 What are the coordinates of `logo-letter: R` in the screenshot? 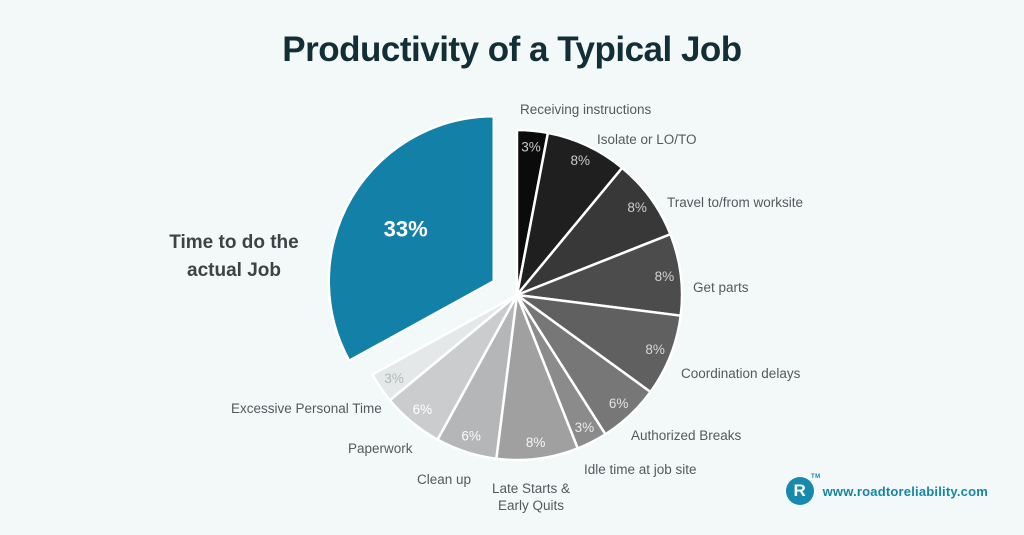 It's located at (799, 490).